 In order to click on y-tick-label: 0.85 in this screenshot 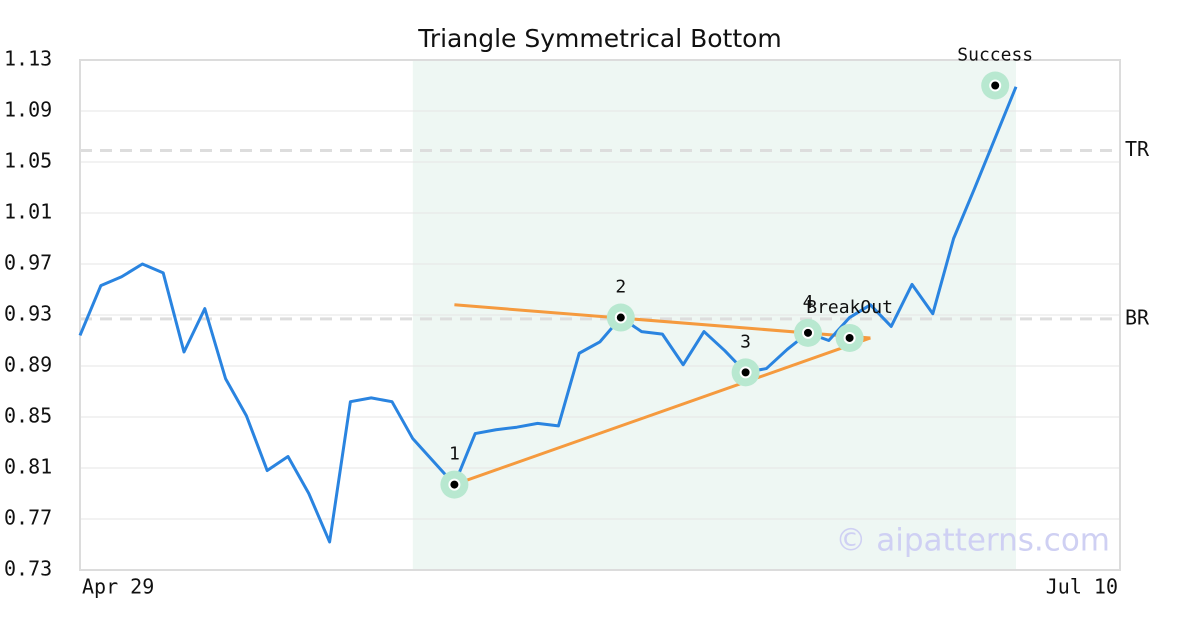, I will do `click(28, 416)`.